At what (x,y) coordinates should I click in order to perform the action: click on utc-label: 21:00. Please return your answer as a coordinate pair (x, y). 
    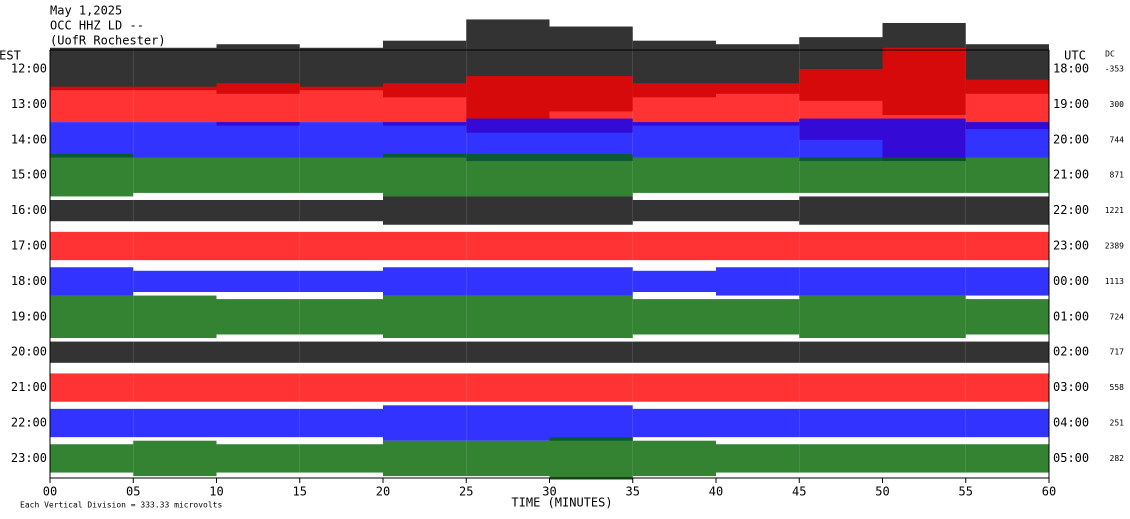
    Looking at the image, I should click on (1071, 175).